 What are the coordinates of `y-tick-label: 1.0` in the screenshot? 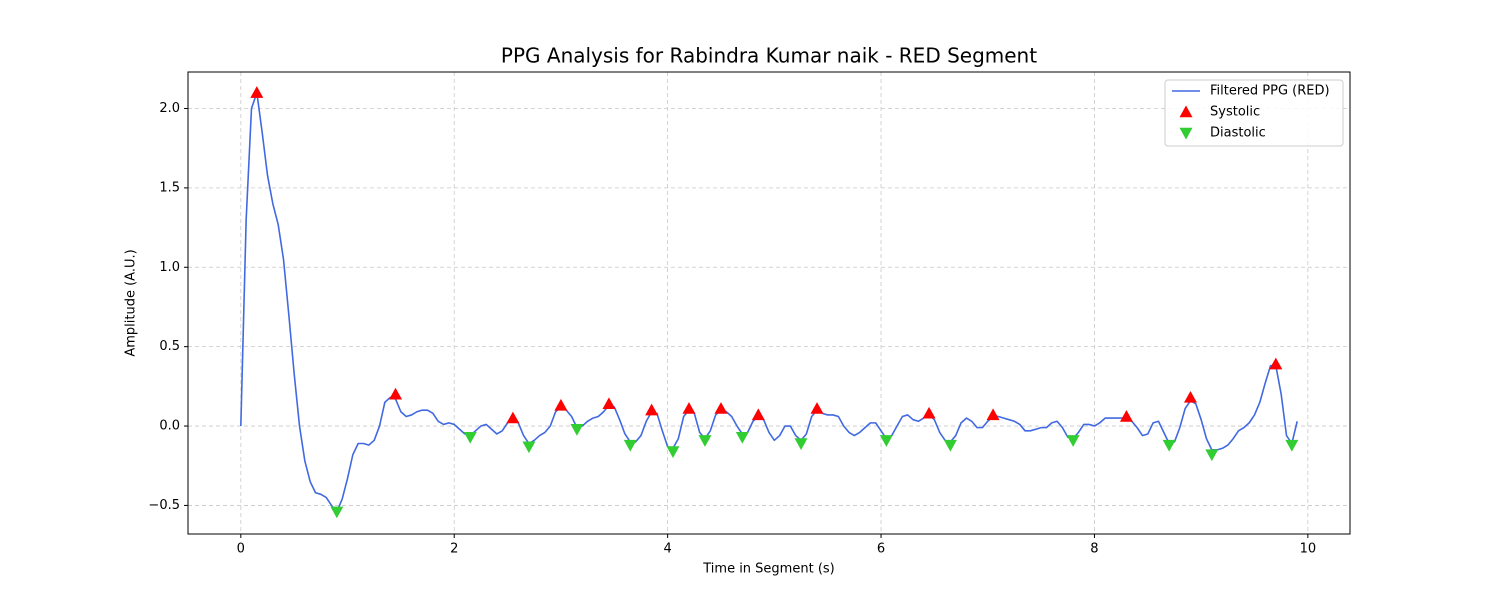 It's located at (169, 267).